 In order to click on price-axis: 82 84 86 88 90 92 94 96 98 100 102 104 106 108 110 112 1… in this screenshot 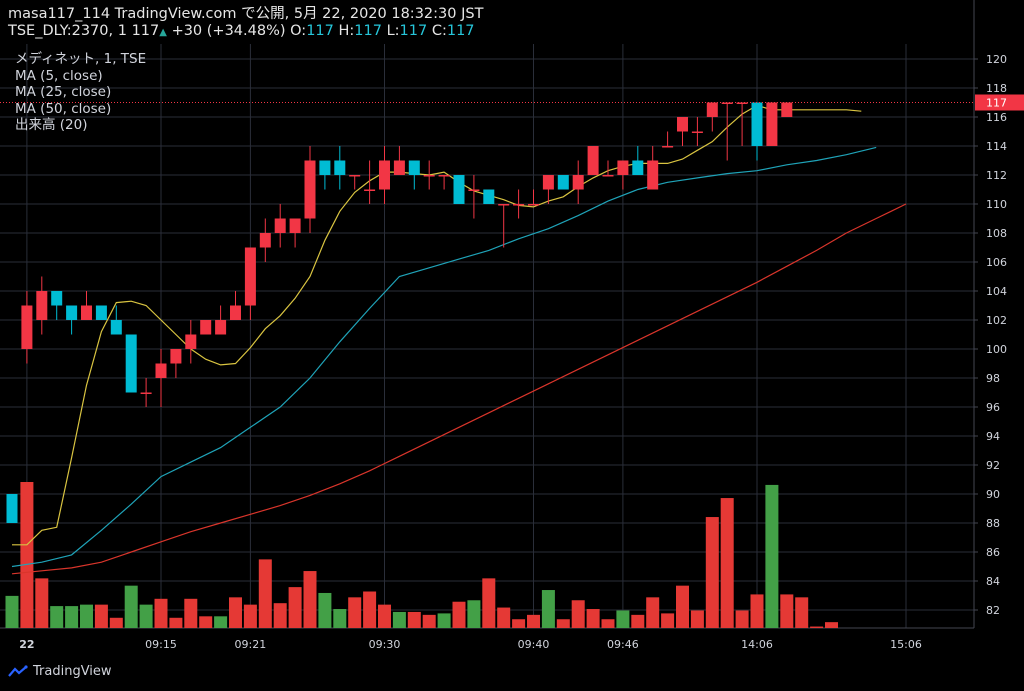, I will do `click(999, 335)`.